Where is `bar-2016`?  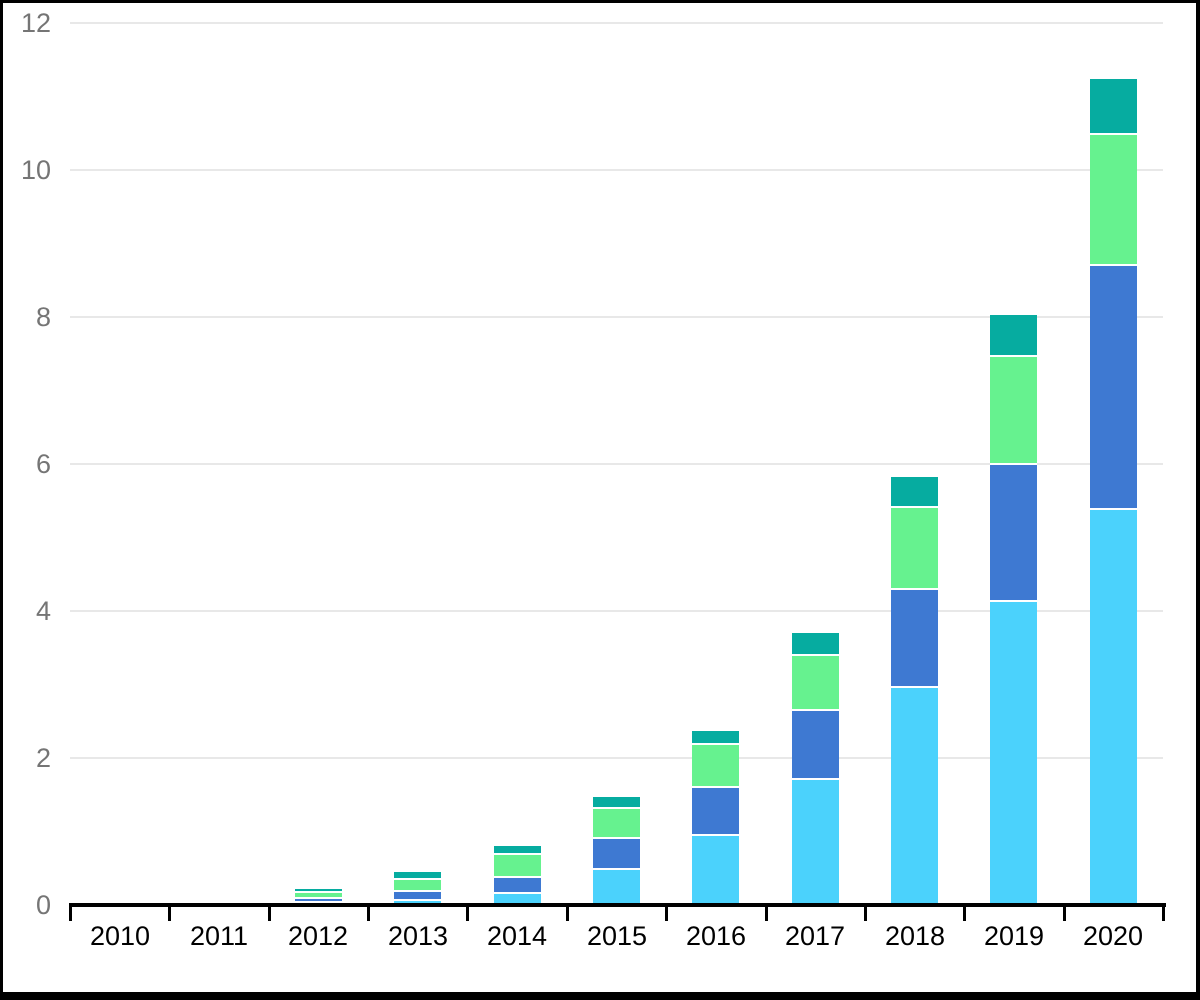
bar-2016 is located at coordinates (715, 818).